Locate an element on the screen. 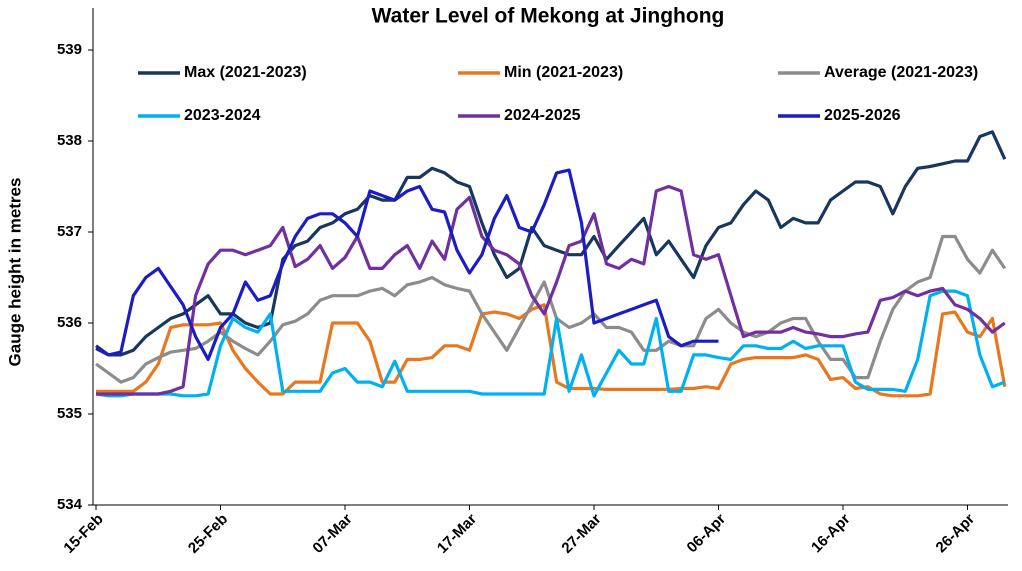  y-tick-label: 538 is located at coordinates (69, 140).